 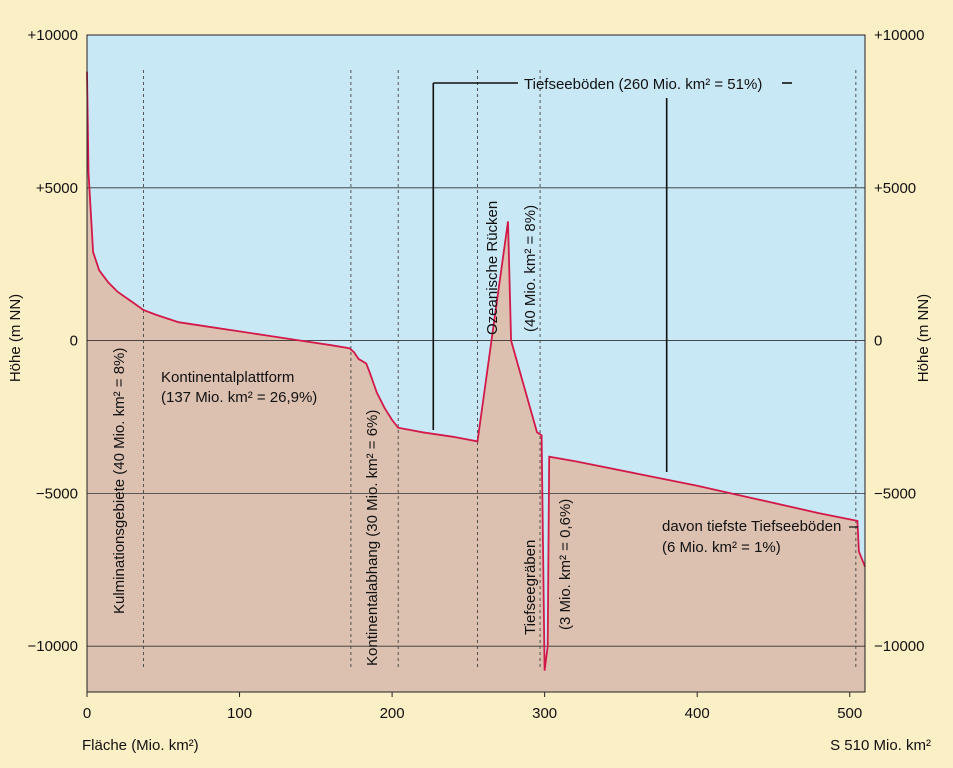 What do you see at coordinates (899, 341) in the screenshot?
I see `y-ticks-right: +10000 +5000 0 −5000 −10000` at bounding box center [899, 341].